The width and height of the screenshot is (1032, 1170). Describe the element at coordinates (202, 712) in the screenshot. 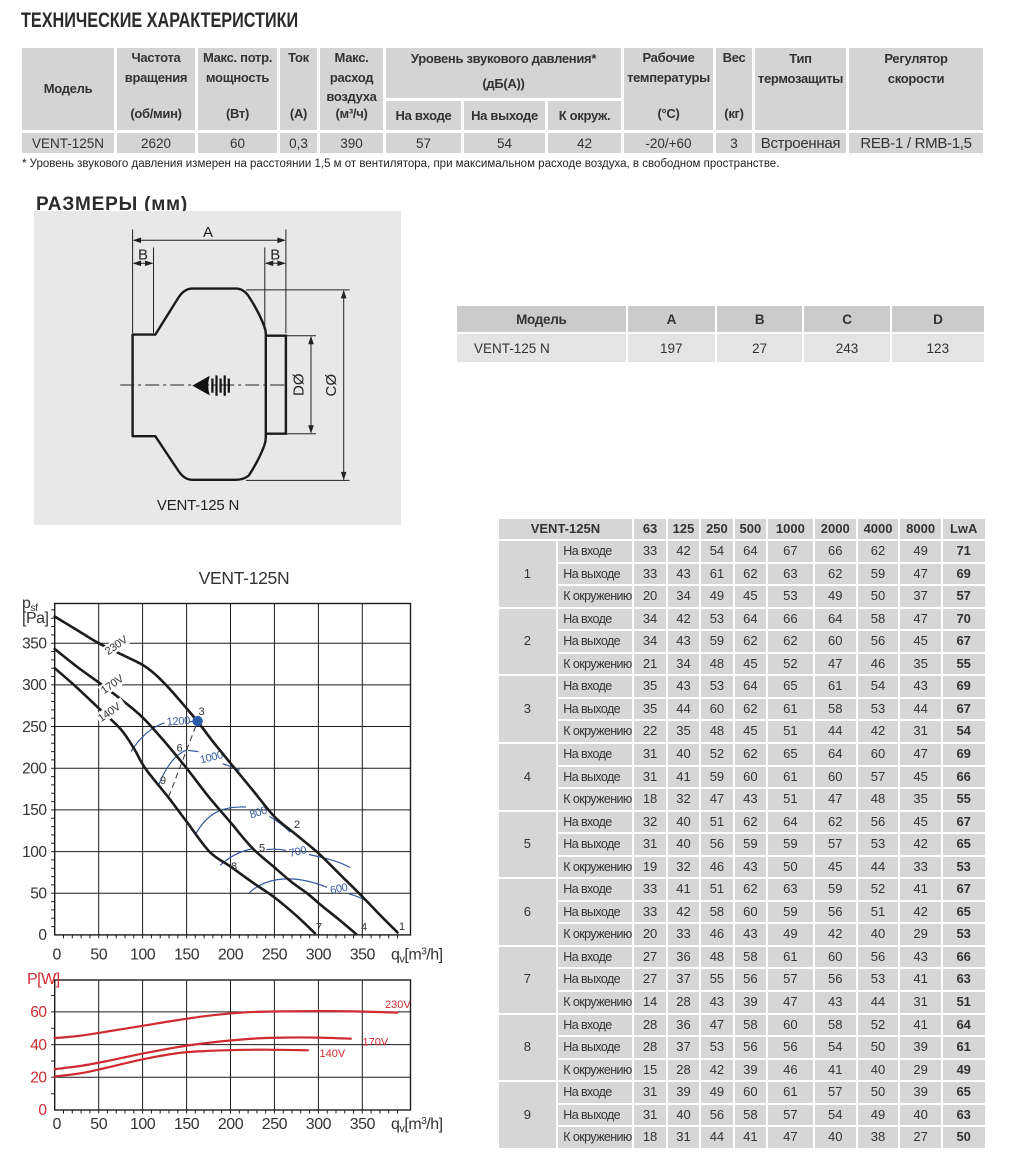

I see `svg-text: 3` at that location.